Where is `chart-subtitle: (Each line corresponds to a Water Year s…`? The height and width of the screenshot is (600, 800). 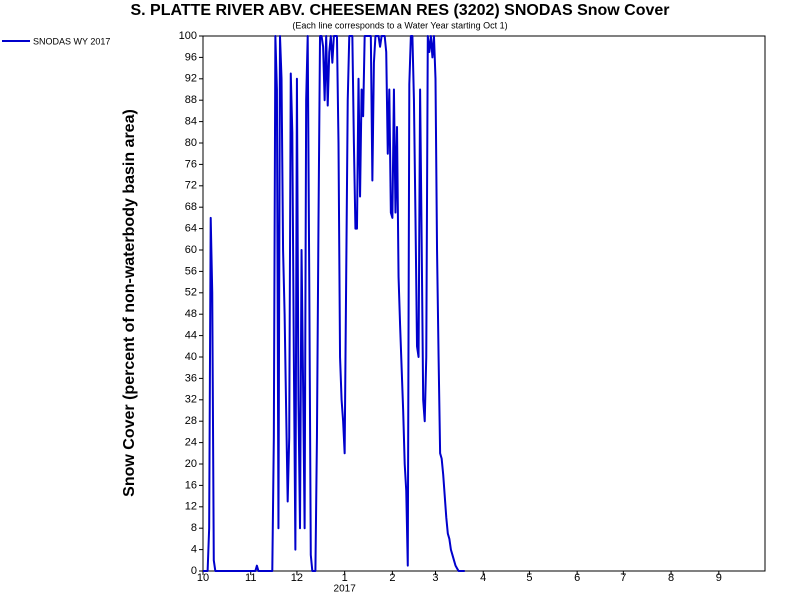 chart-subtitle: (Each line corresponds to a Water Year s… is located at coordinates (399, 25).